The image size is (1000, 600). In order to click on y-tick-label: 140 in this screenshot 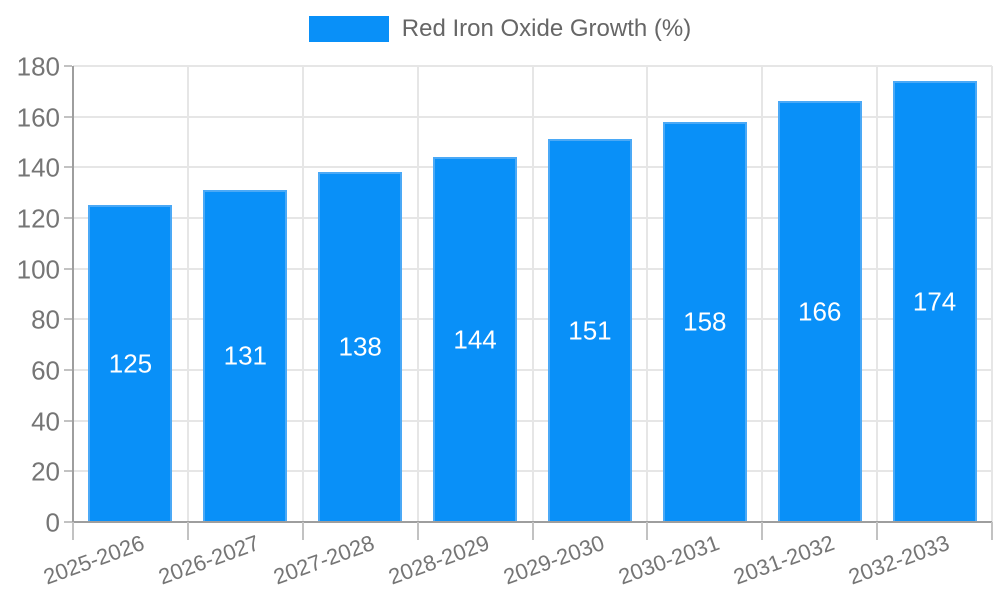, I will do `click(38, 167)`.